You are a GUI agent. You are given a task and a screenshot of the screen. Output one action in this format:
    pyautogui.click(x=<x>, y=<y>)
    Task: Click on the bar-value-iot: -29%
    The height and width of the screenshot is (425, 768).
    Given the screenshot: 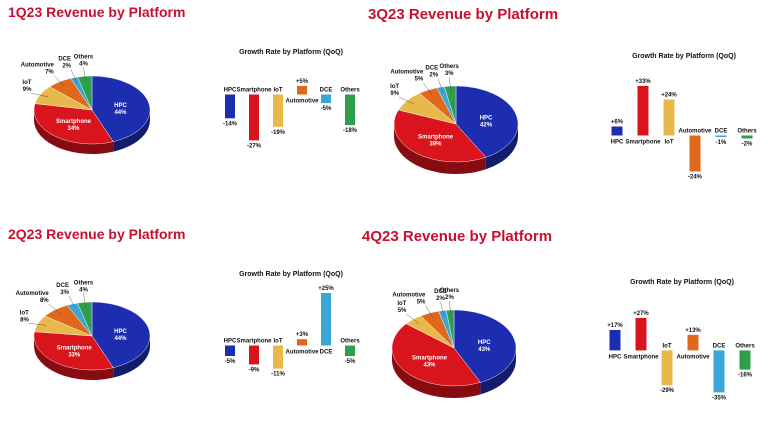 What is the action you would take?
    pyautogui.click(x=667, y=391)
    